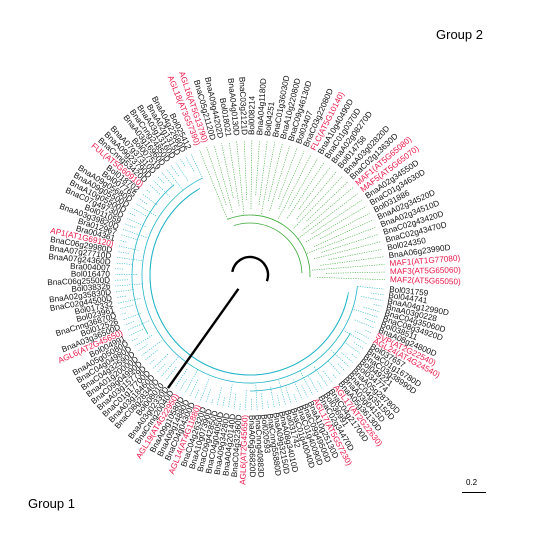  Describe the element at coordinates (203, 338) in the screenshot. I see `root-branch` at that location.